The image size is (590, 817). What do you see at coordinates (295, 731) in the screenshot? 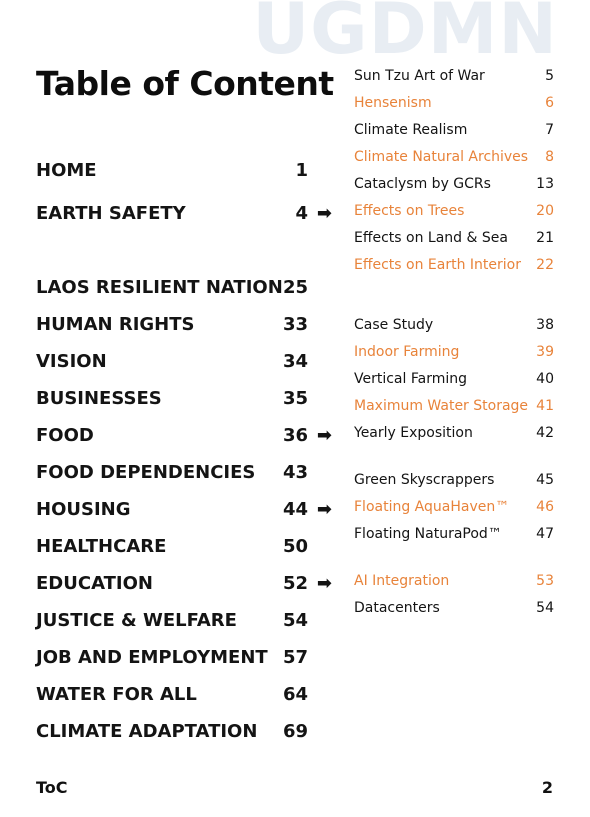
I see `toc-entry-page: 69` at bounding box center [295, 731].